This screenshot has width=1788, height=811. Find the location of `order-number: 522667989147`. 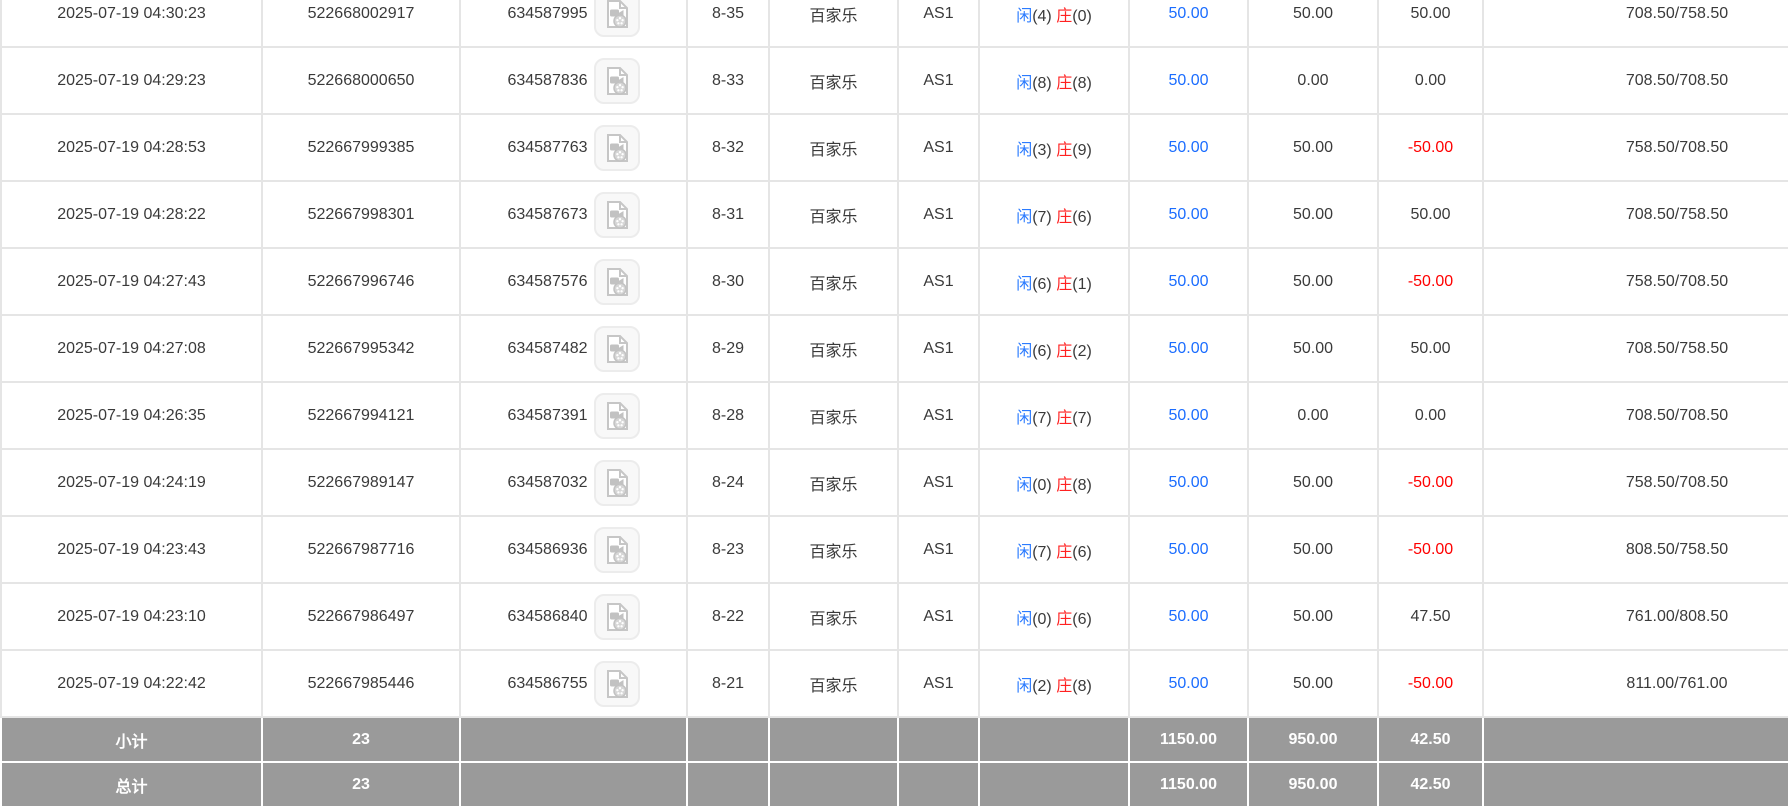

order-number: 522667989147 is located at coordinates (361, 482).